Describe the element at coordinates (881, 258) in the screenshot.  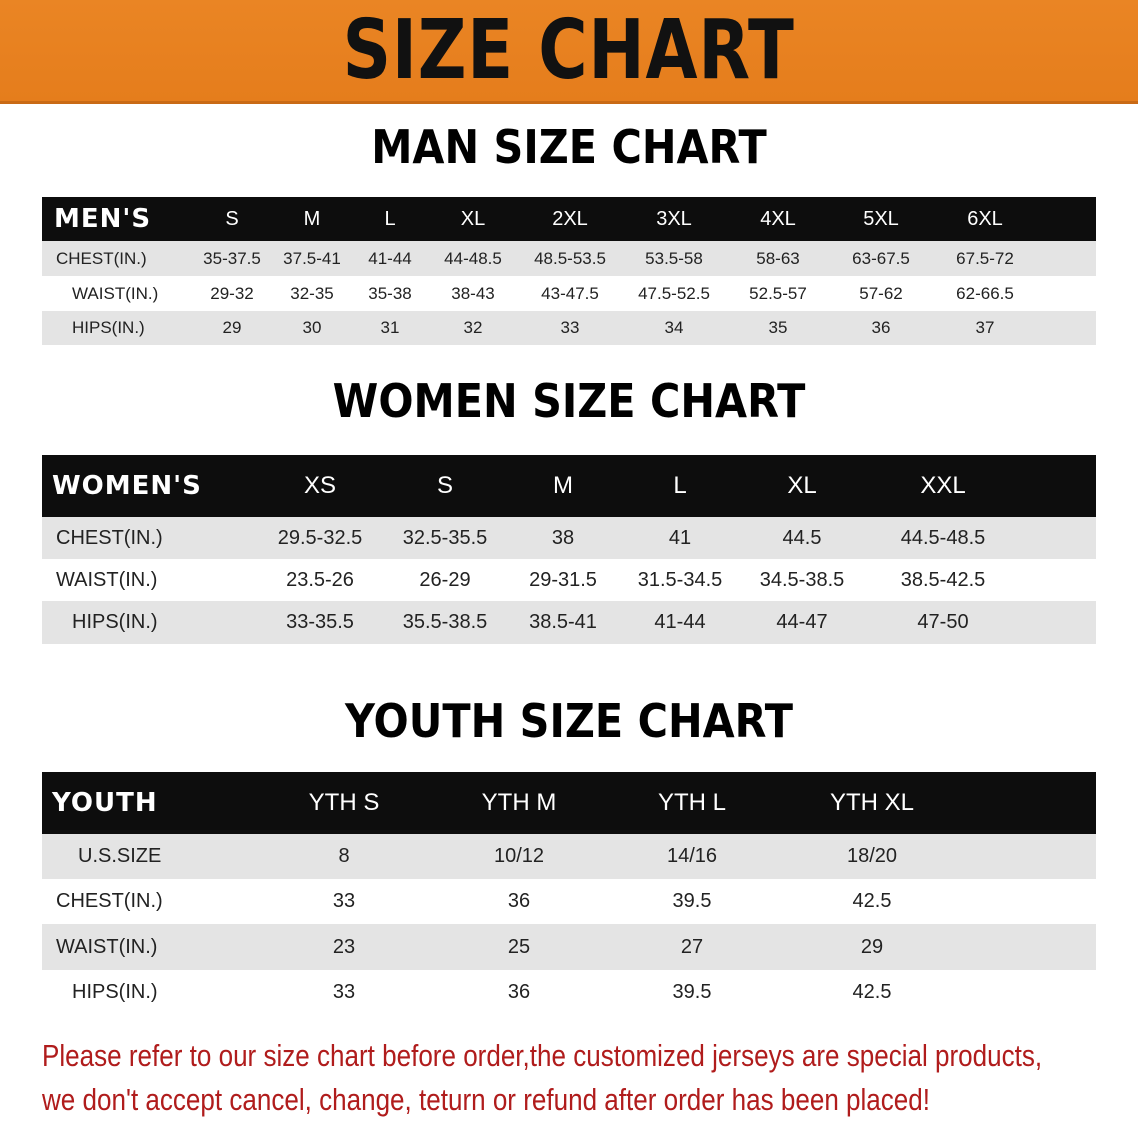
I see `table-cell: 63-67.5` at that location.